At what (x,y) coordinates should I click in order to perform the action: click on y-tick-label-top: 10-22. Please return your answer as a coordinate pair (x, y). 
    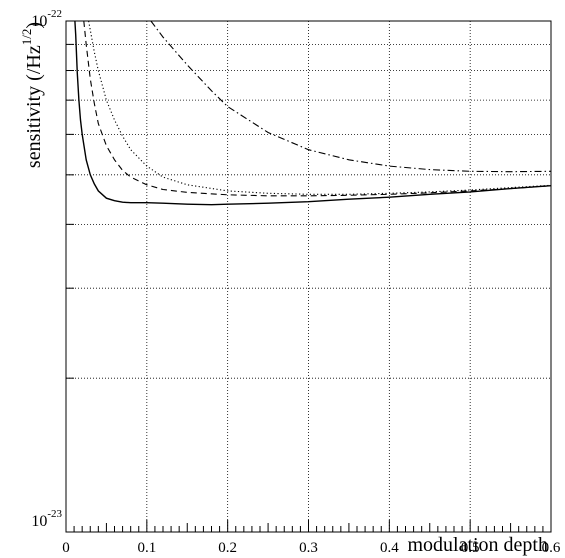
    Looking at the image, I should click on (46, 19).